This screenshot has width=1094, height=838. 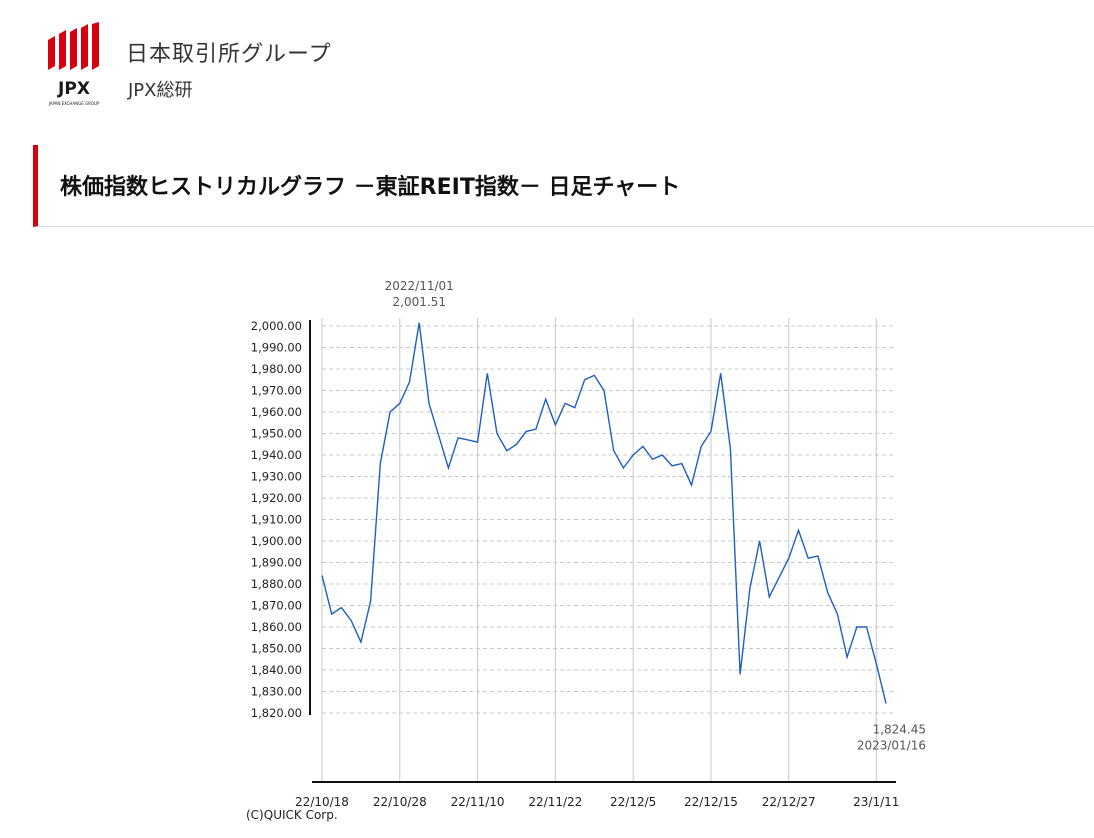 I want to click on page-title-bar: 株価指数ヒストリカルグラフ －東証REIT指数－ 日足チャート, so click(x=563, y=186).